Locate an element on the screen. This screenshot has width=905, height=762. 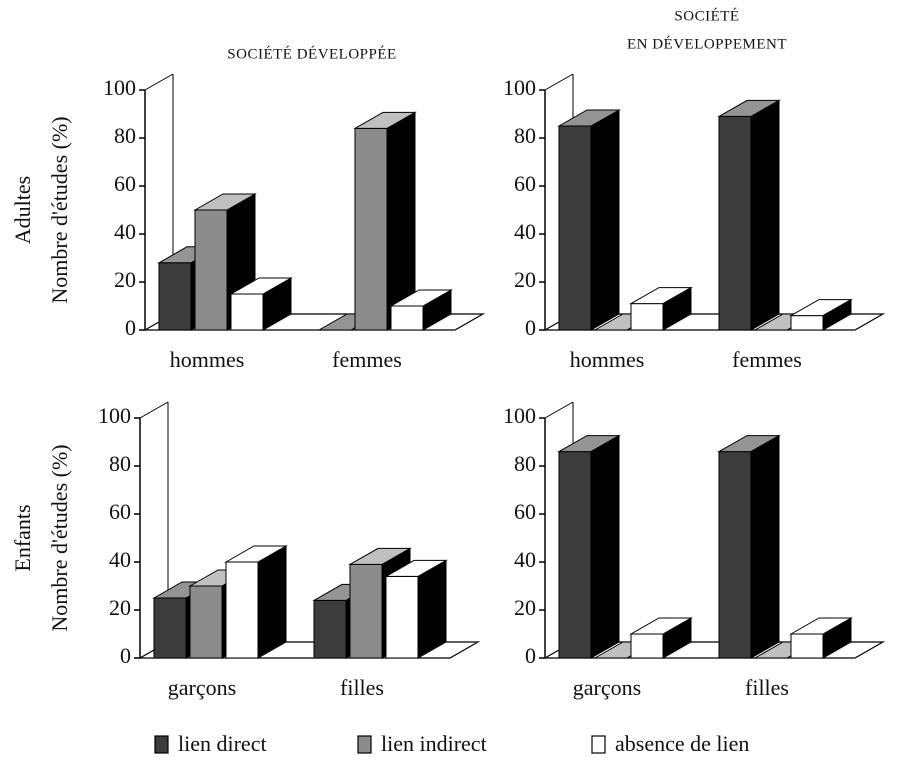
legend-label: lien indirect is located at coordinates (434, 743).